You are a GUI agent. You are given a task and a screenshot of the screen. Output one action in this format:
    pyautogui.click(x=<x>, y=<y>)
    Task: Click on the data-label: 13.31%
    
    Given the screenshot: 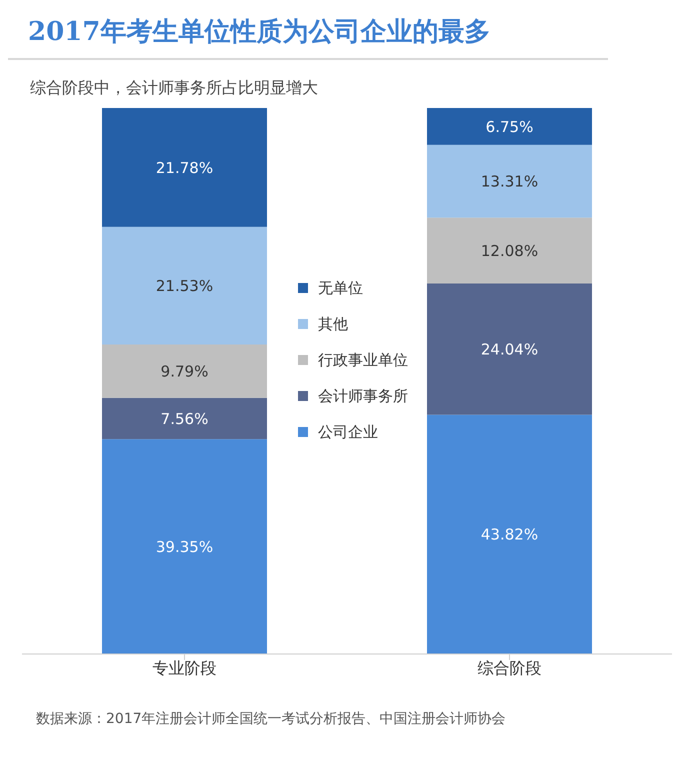 What is the action you would take?
    pyautogui.click(x=509, y=181)
    